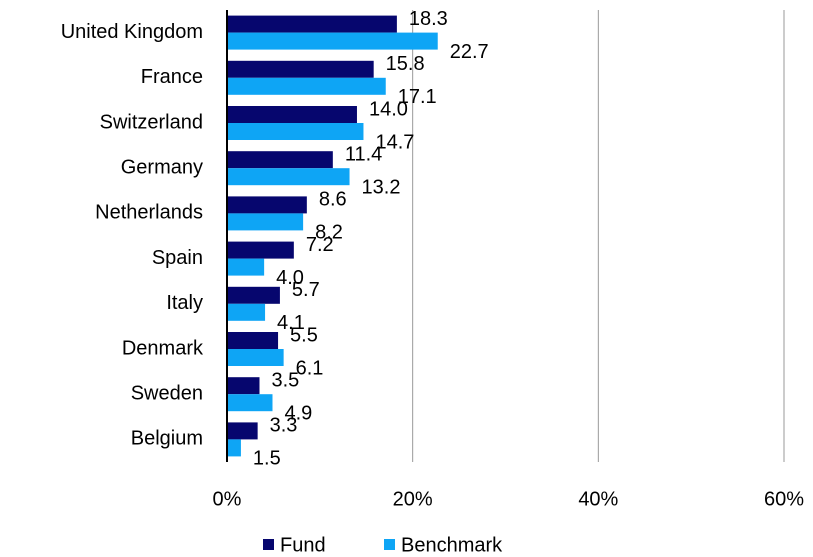 The image size is (813, 557). Describe the element at coordinates (167, 439) in the screenshot. I see `y-tick-label: Belgium` at that location.